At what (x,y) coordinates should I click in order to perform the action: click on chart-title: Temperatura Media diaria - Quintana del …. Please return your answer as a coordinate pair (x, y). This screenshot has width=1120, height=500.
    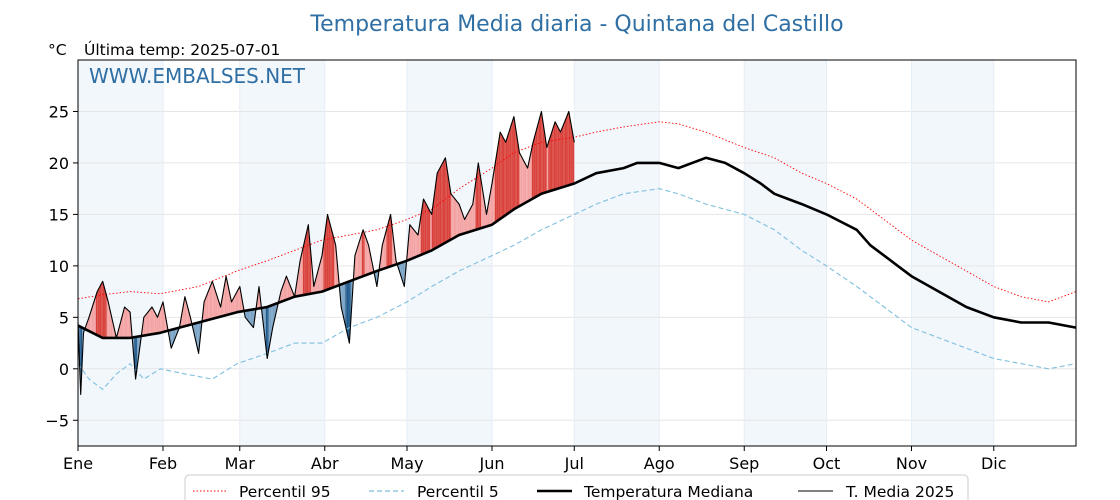
    Looking at the image, I should click on (576, 24).